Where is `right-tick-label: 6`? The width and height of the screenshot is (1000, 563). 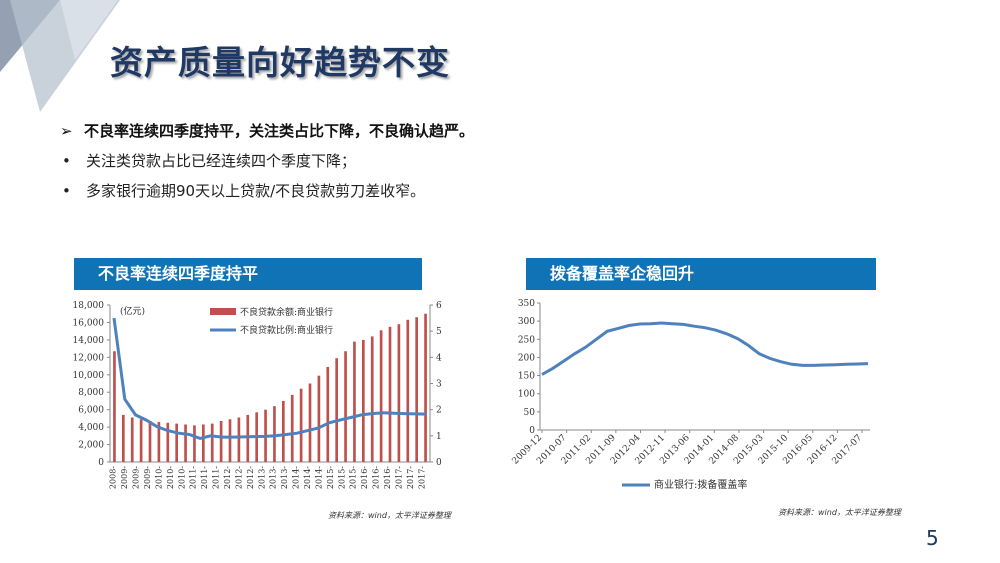 right-tick-label: 6 is located at coordinates (439, 306).